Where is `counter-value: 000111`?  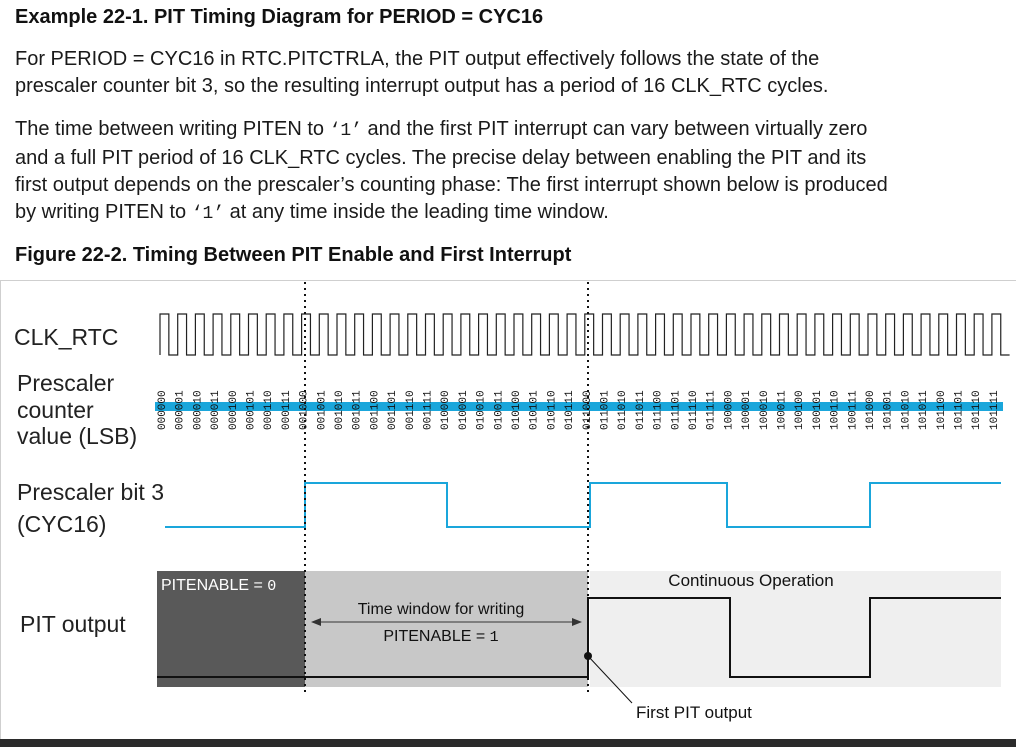
counter-value: 000111 is located at coordinates (287, 410).